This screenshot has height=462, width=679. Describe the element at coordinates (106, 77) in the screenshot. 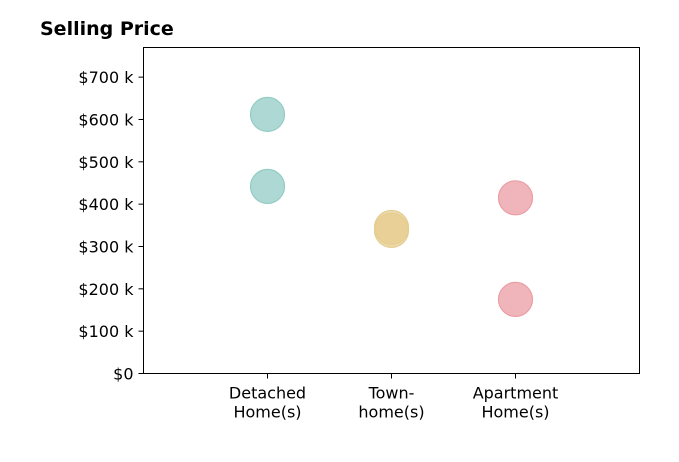

I see `y-tick-label: $700 k` at that location.